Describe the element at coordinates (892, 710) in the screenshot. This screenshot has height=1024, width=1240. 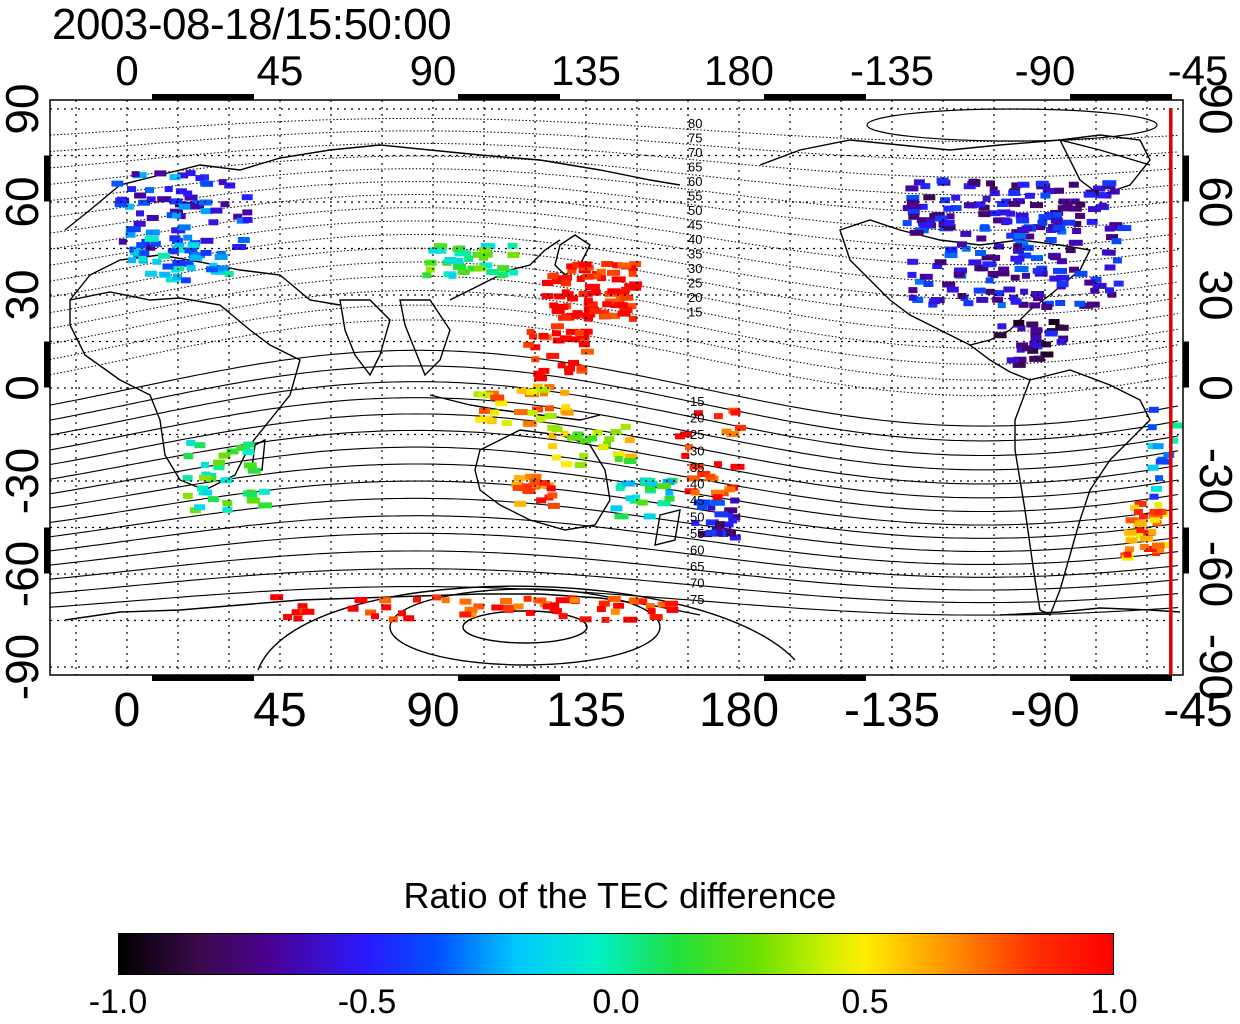
I see `bottom-lon-tick: -135` at that location.